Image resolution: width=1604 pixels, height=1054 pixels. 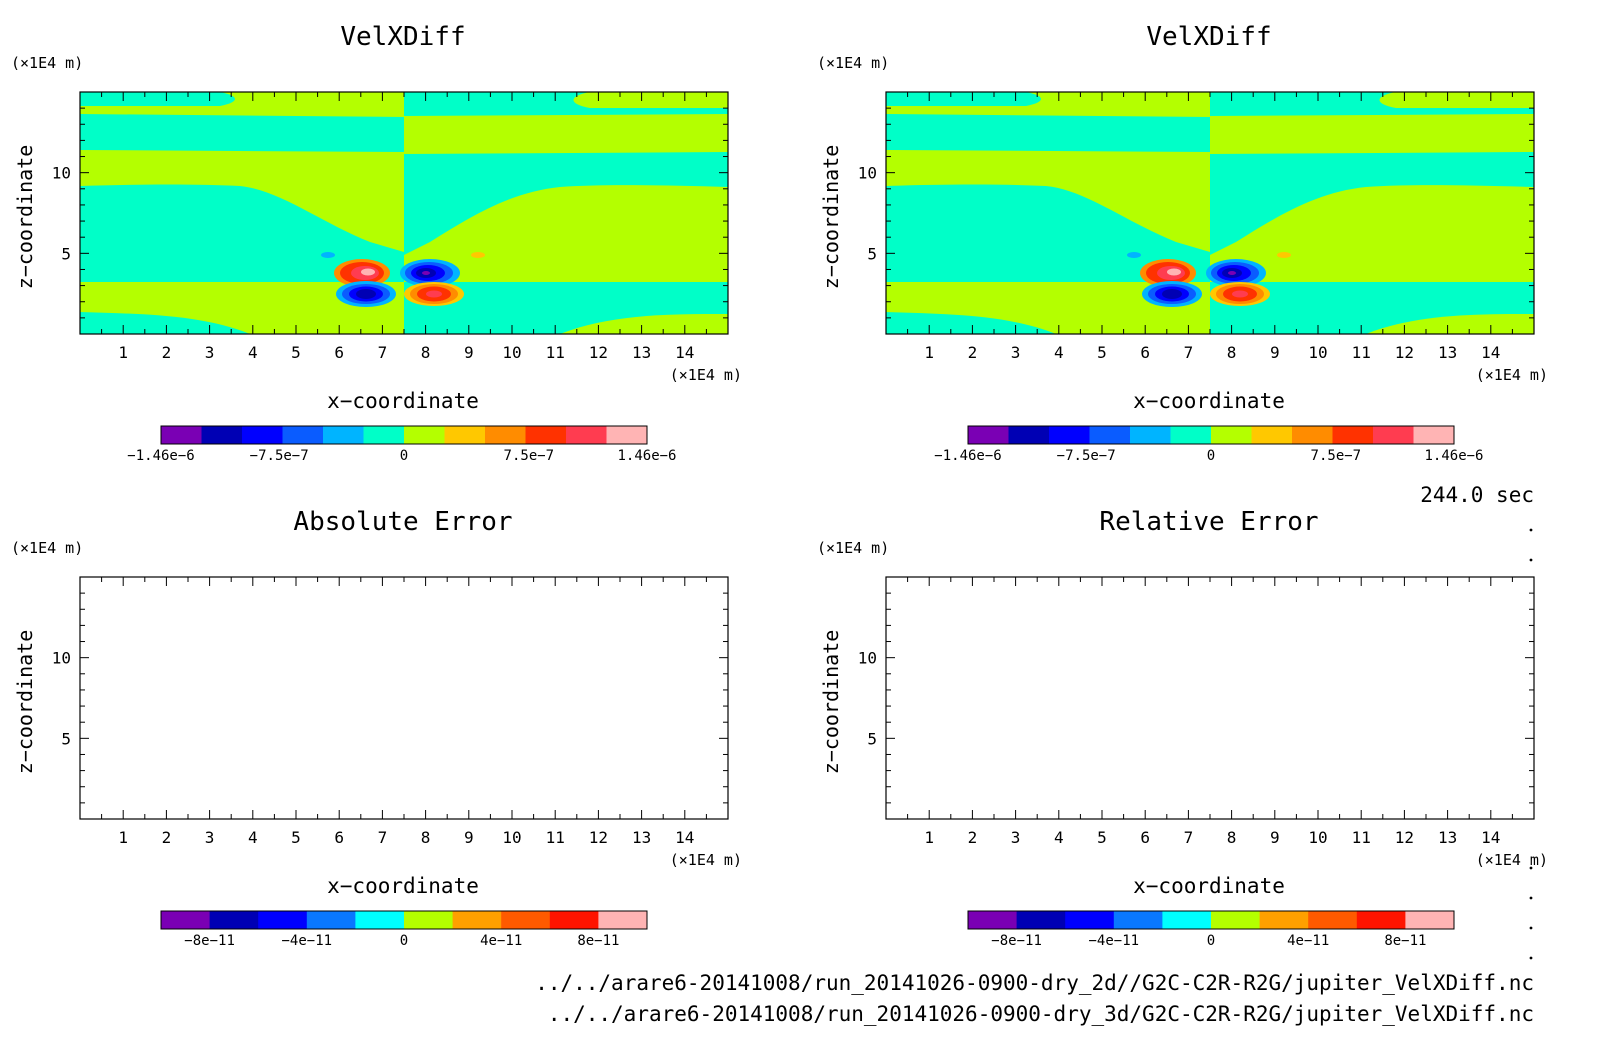 I want to click on chart-title: Relative Error, so click(x=1208, y=522).